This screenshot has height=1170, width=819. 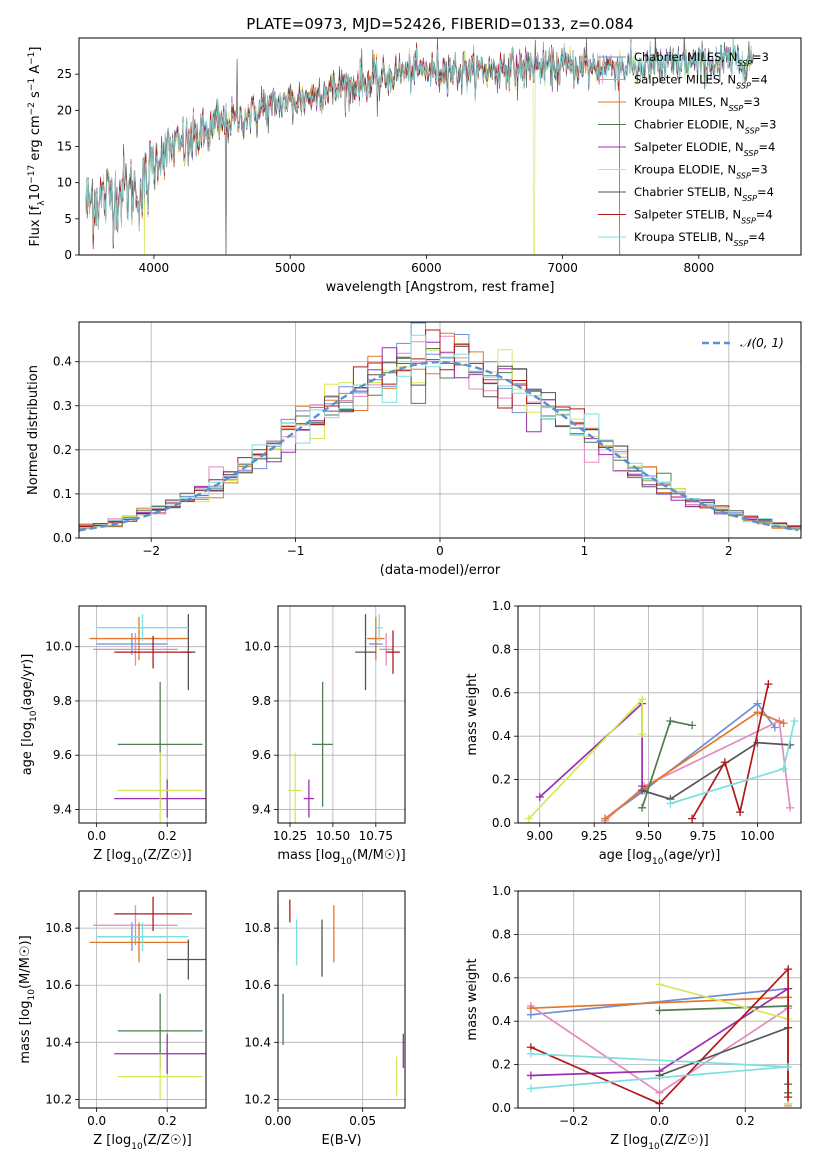 I want to click on mass_vs_Z-point-kroupa-miles, so click(x=139, y=942).